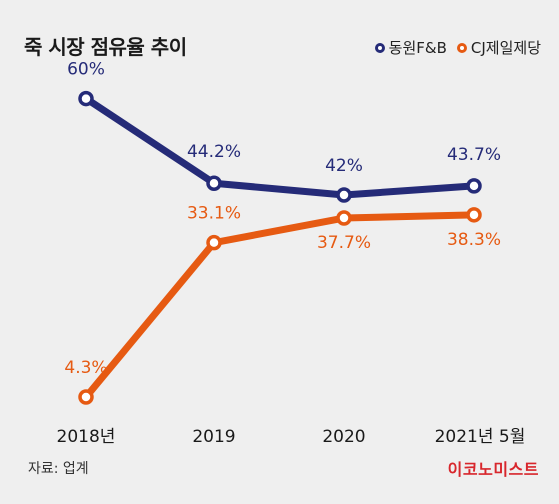 Image resolution: width=559 pixels, height=504 pixels. I want to click on legend: 동원F&B CJ제일제당, so click(457, 47).